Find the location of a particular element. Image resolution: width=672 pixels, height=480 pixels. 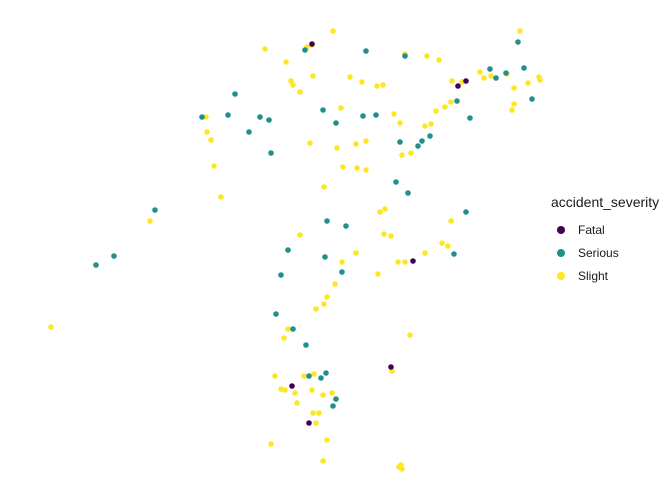

legend-item-fatal: Fatal is located at coordinates (605, 229).